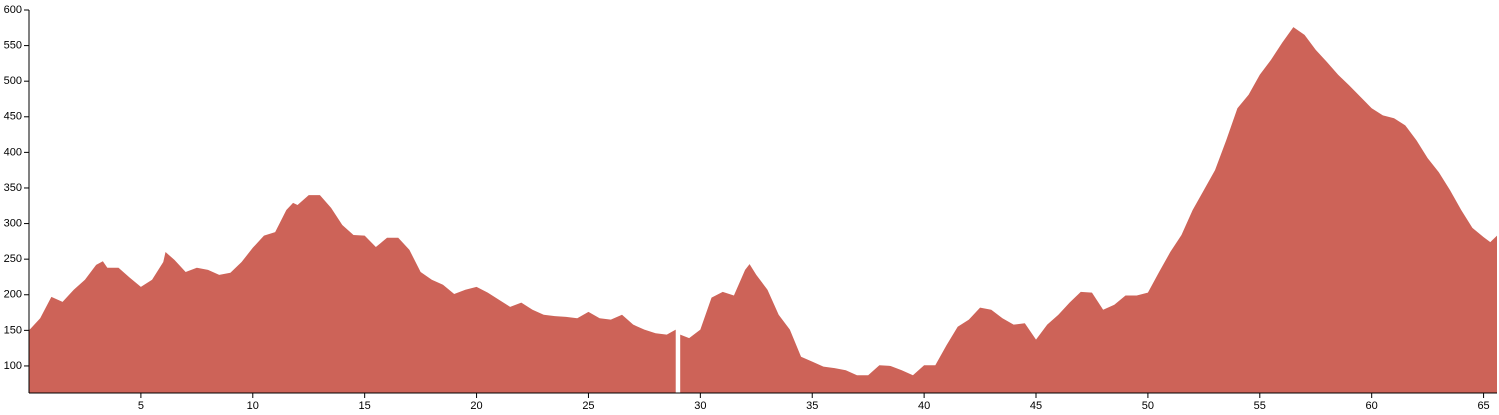 The height and width of the screenshot is (415, 1499). I want to click on x-tick-label: 65, so click(1483, 406).